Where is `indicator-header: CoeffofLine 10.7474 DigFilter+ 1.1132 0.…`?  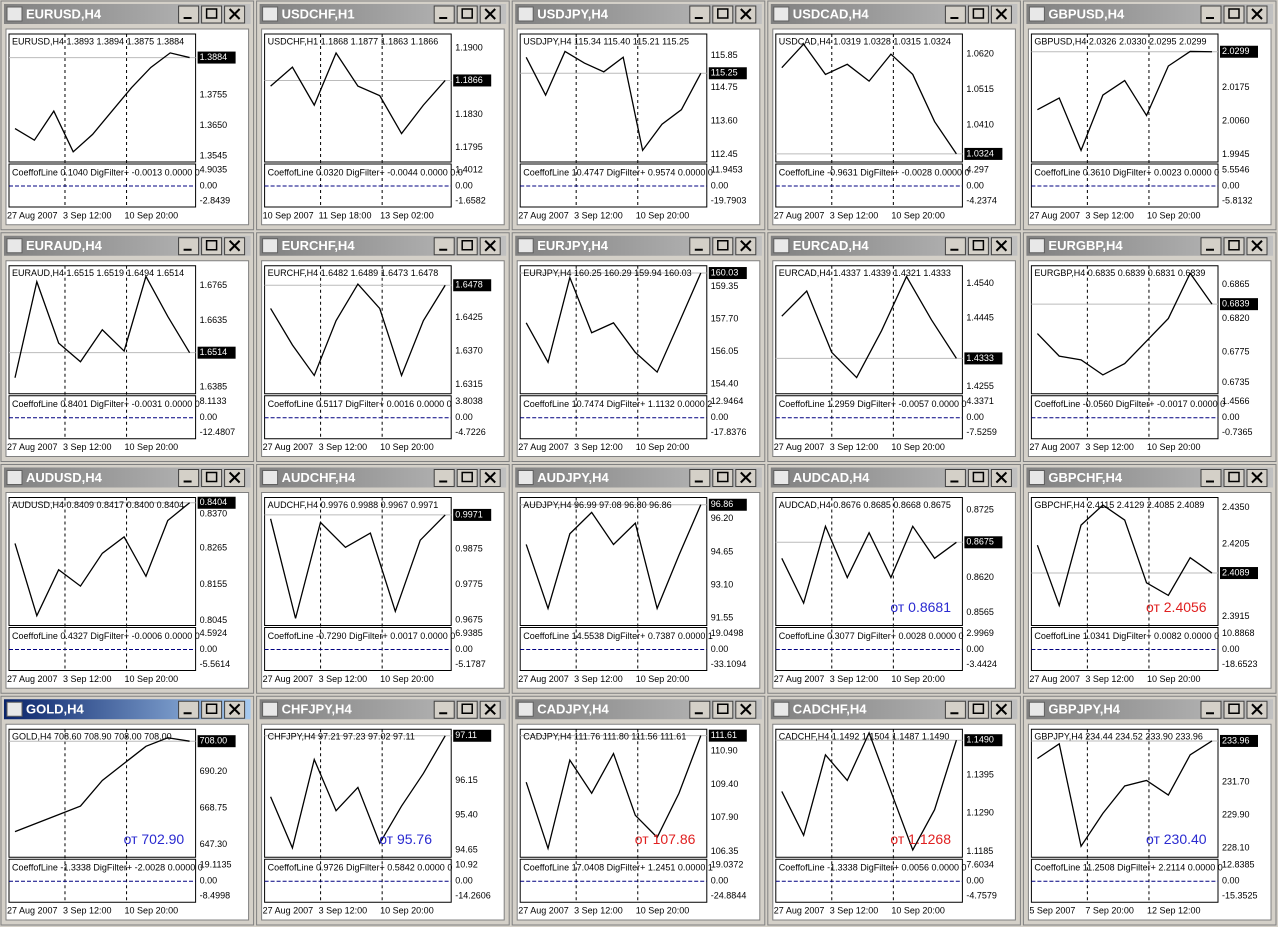 indicator-header: CoeffofLine 10.7474 DigFilter+ 1.1132 0.… is located at coordinates (617, 404).